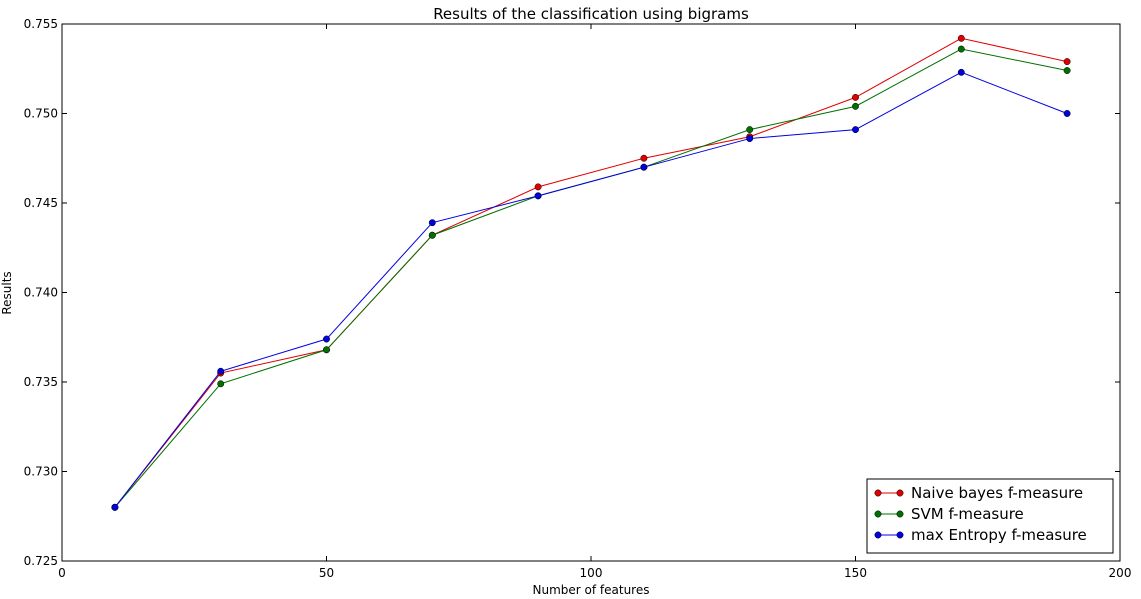 Image resolution: width=1141 pixels, height=599 pixels. What do you see at coordinates (41, 203) in the screenshot?
I see `y-tick-label: 0.745` at bounding box center [41, 203].